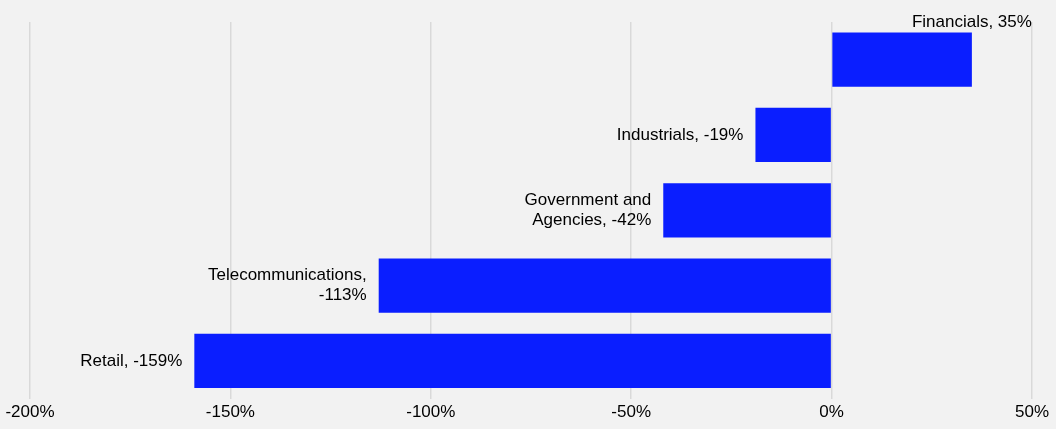  Describe the element at coordinates (30, 412) in the screenshot. I see `x-tick-label: -200%` at that location.